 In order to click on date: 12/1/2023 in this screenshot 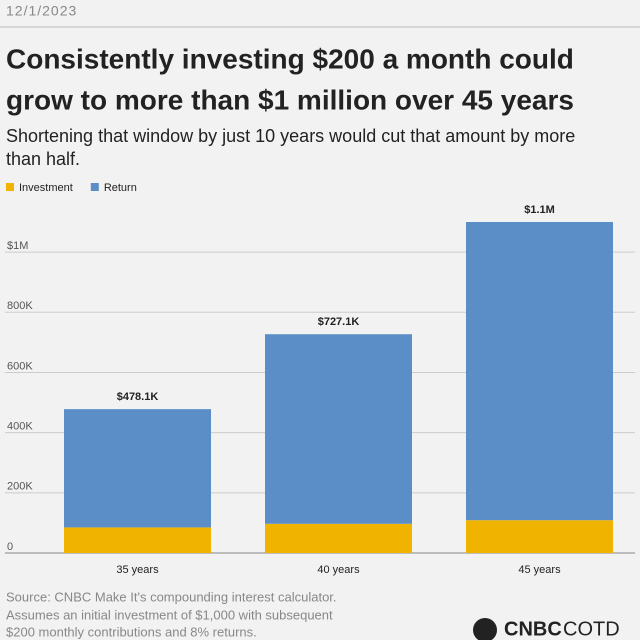, I will do `click(41, 11)`.